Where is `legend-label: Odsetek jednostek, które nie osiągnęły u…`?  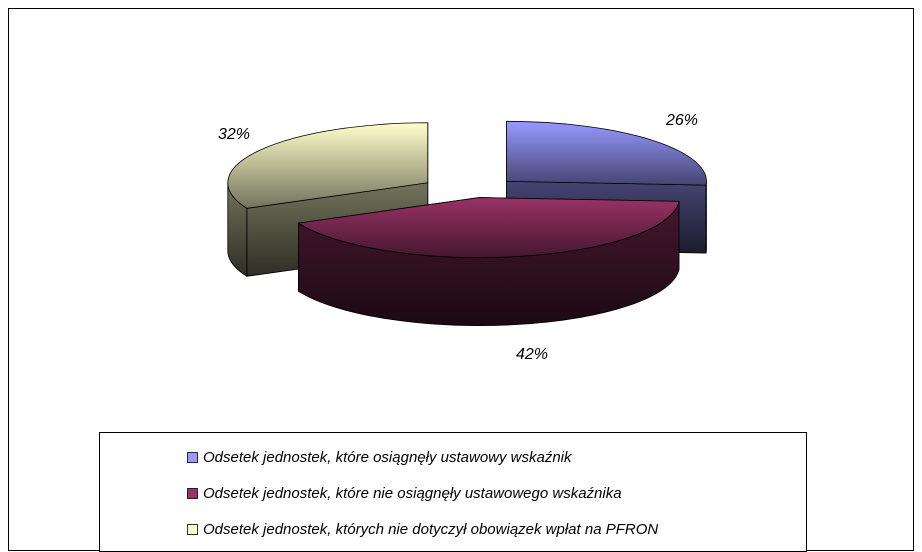
legend-label: Odsetek jednostek, które nie osiągnęły u… is located at coordinates (412, 493).